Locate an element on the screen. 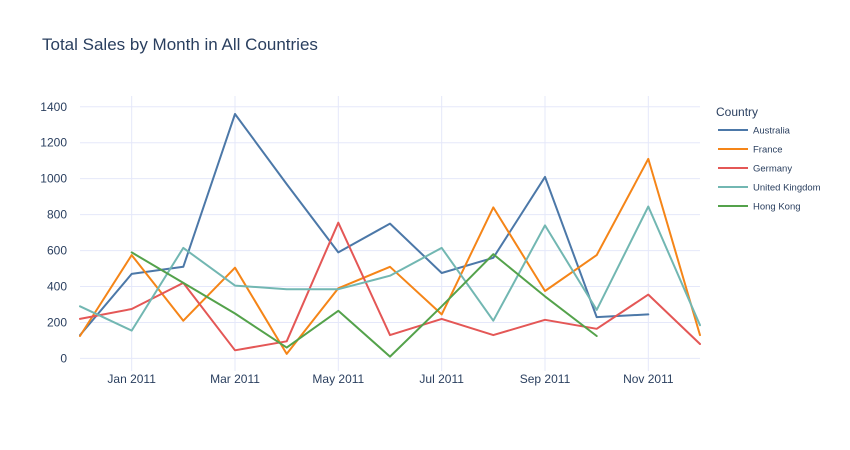  legend-label: United Kingdom is located at coordinates (787, 188).